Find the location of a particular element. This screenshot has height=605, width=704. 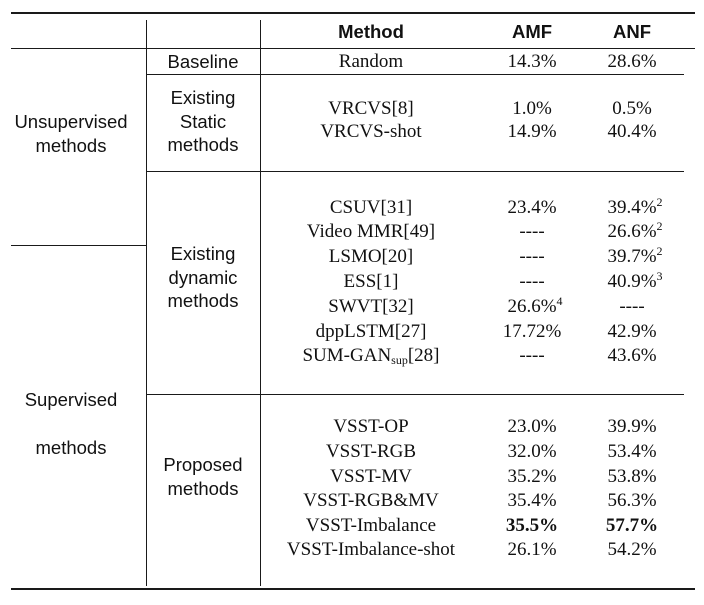

row-ess-anf-value: 40.9% is located at coordinates (632, 281).